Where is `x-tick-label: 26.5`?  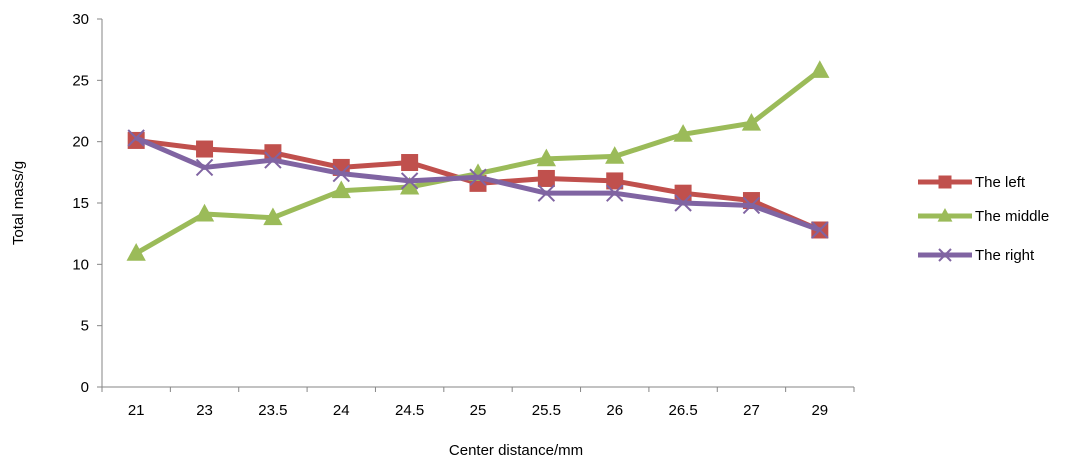
x-tick-label: 26.5 is located at coordinates (682, 410).